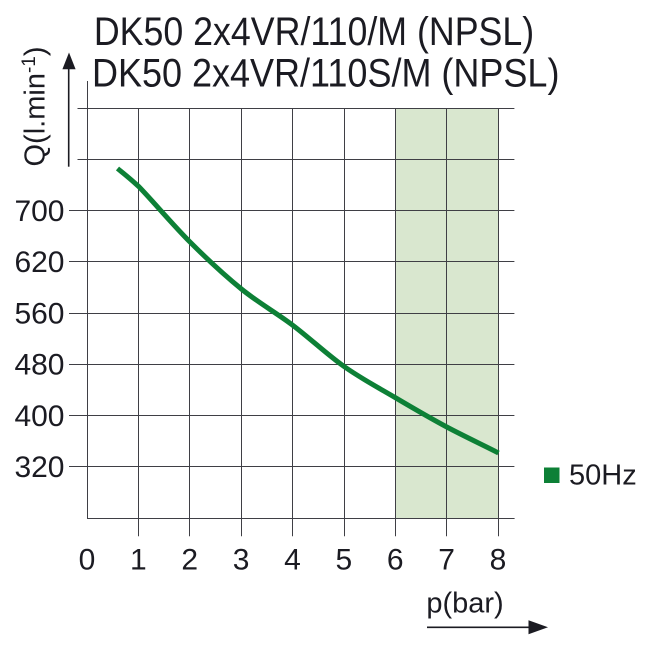  Describe the element at coordinates (603, 475) in the screenshot. I see `svg-text: 50Hz` at that location.